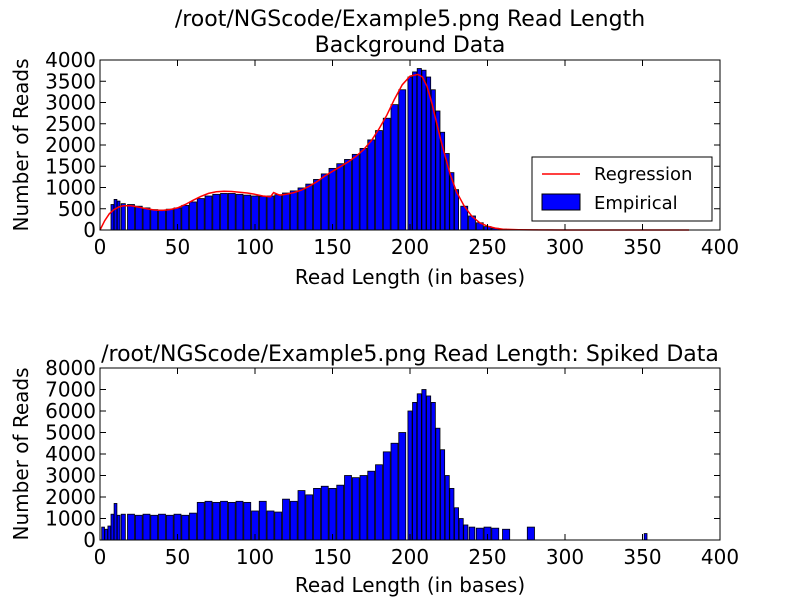  I want to click on y-axis-label: Number of Reads, so click(21, 144).